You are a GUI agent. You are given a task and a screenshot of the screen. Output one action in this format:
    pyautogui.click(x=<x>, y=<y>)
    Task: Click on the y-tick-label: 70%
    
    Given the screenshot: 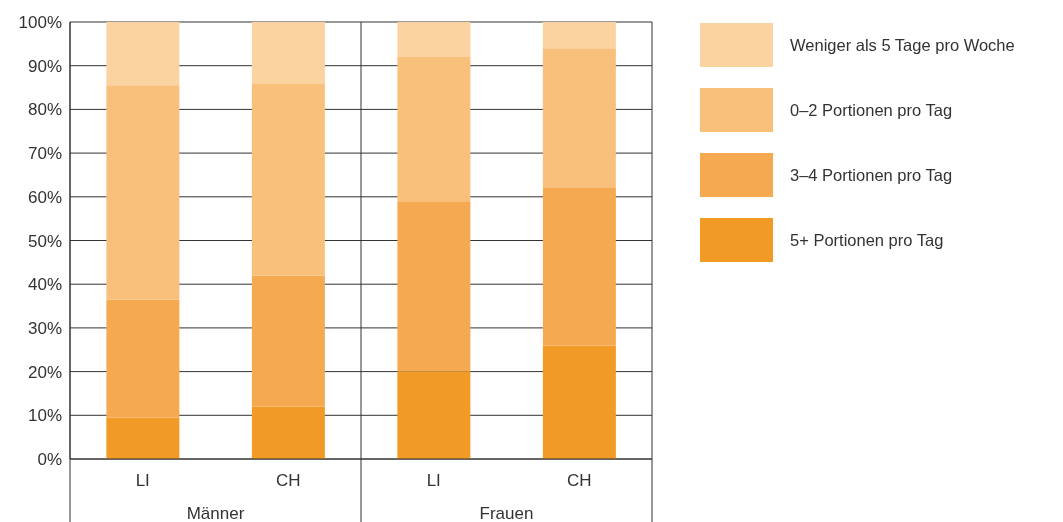 What is the action you would take?
    pyautogui.click(x=44, y=154)
    